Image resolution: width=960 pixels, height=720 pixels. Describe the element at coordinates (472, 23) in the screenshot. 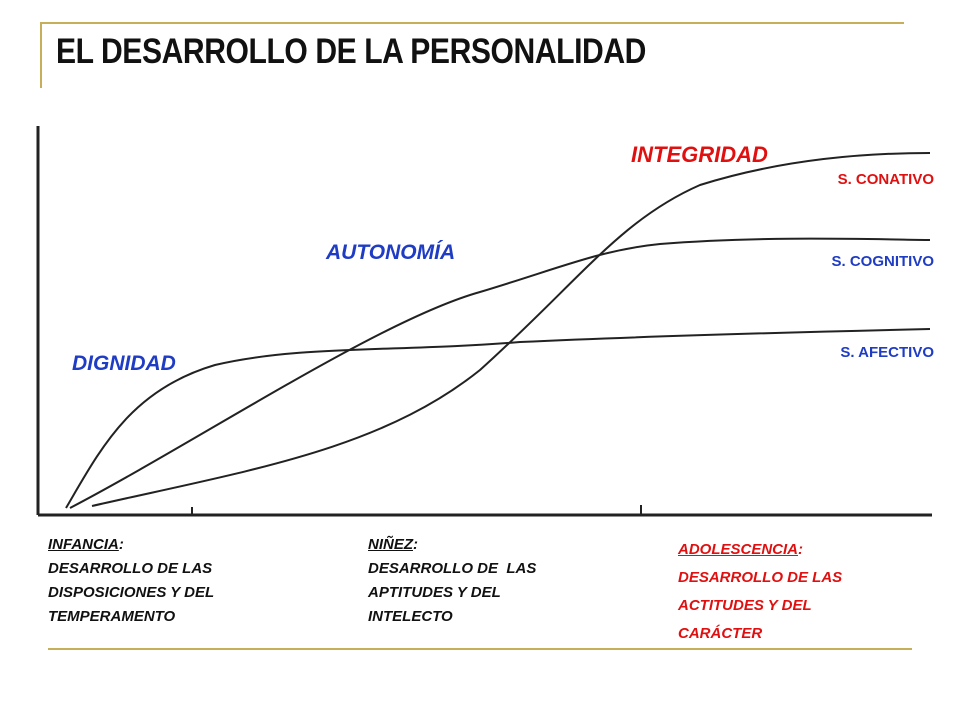

I see `top-rule` at that location.